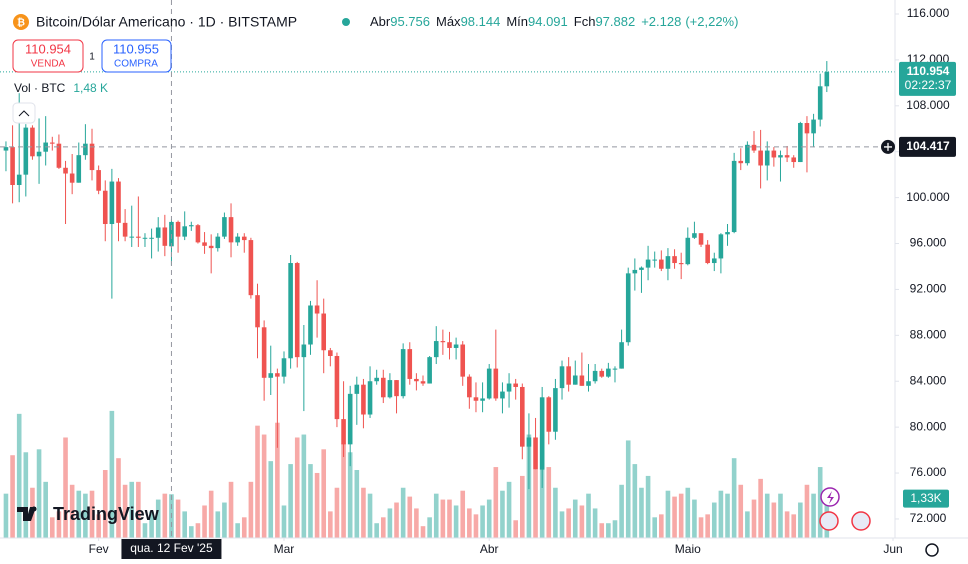  Describe the element at coordinates (21, 22) in the screenshot. I see `btc-icon` at that location.